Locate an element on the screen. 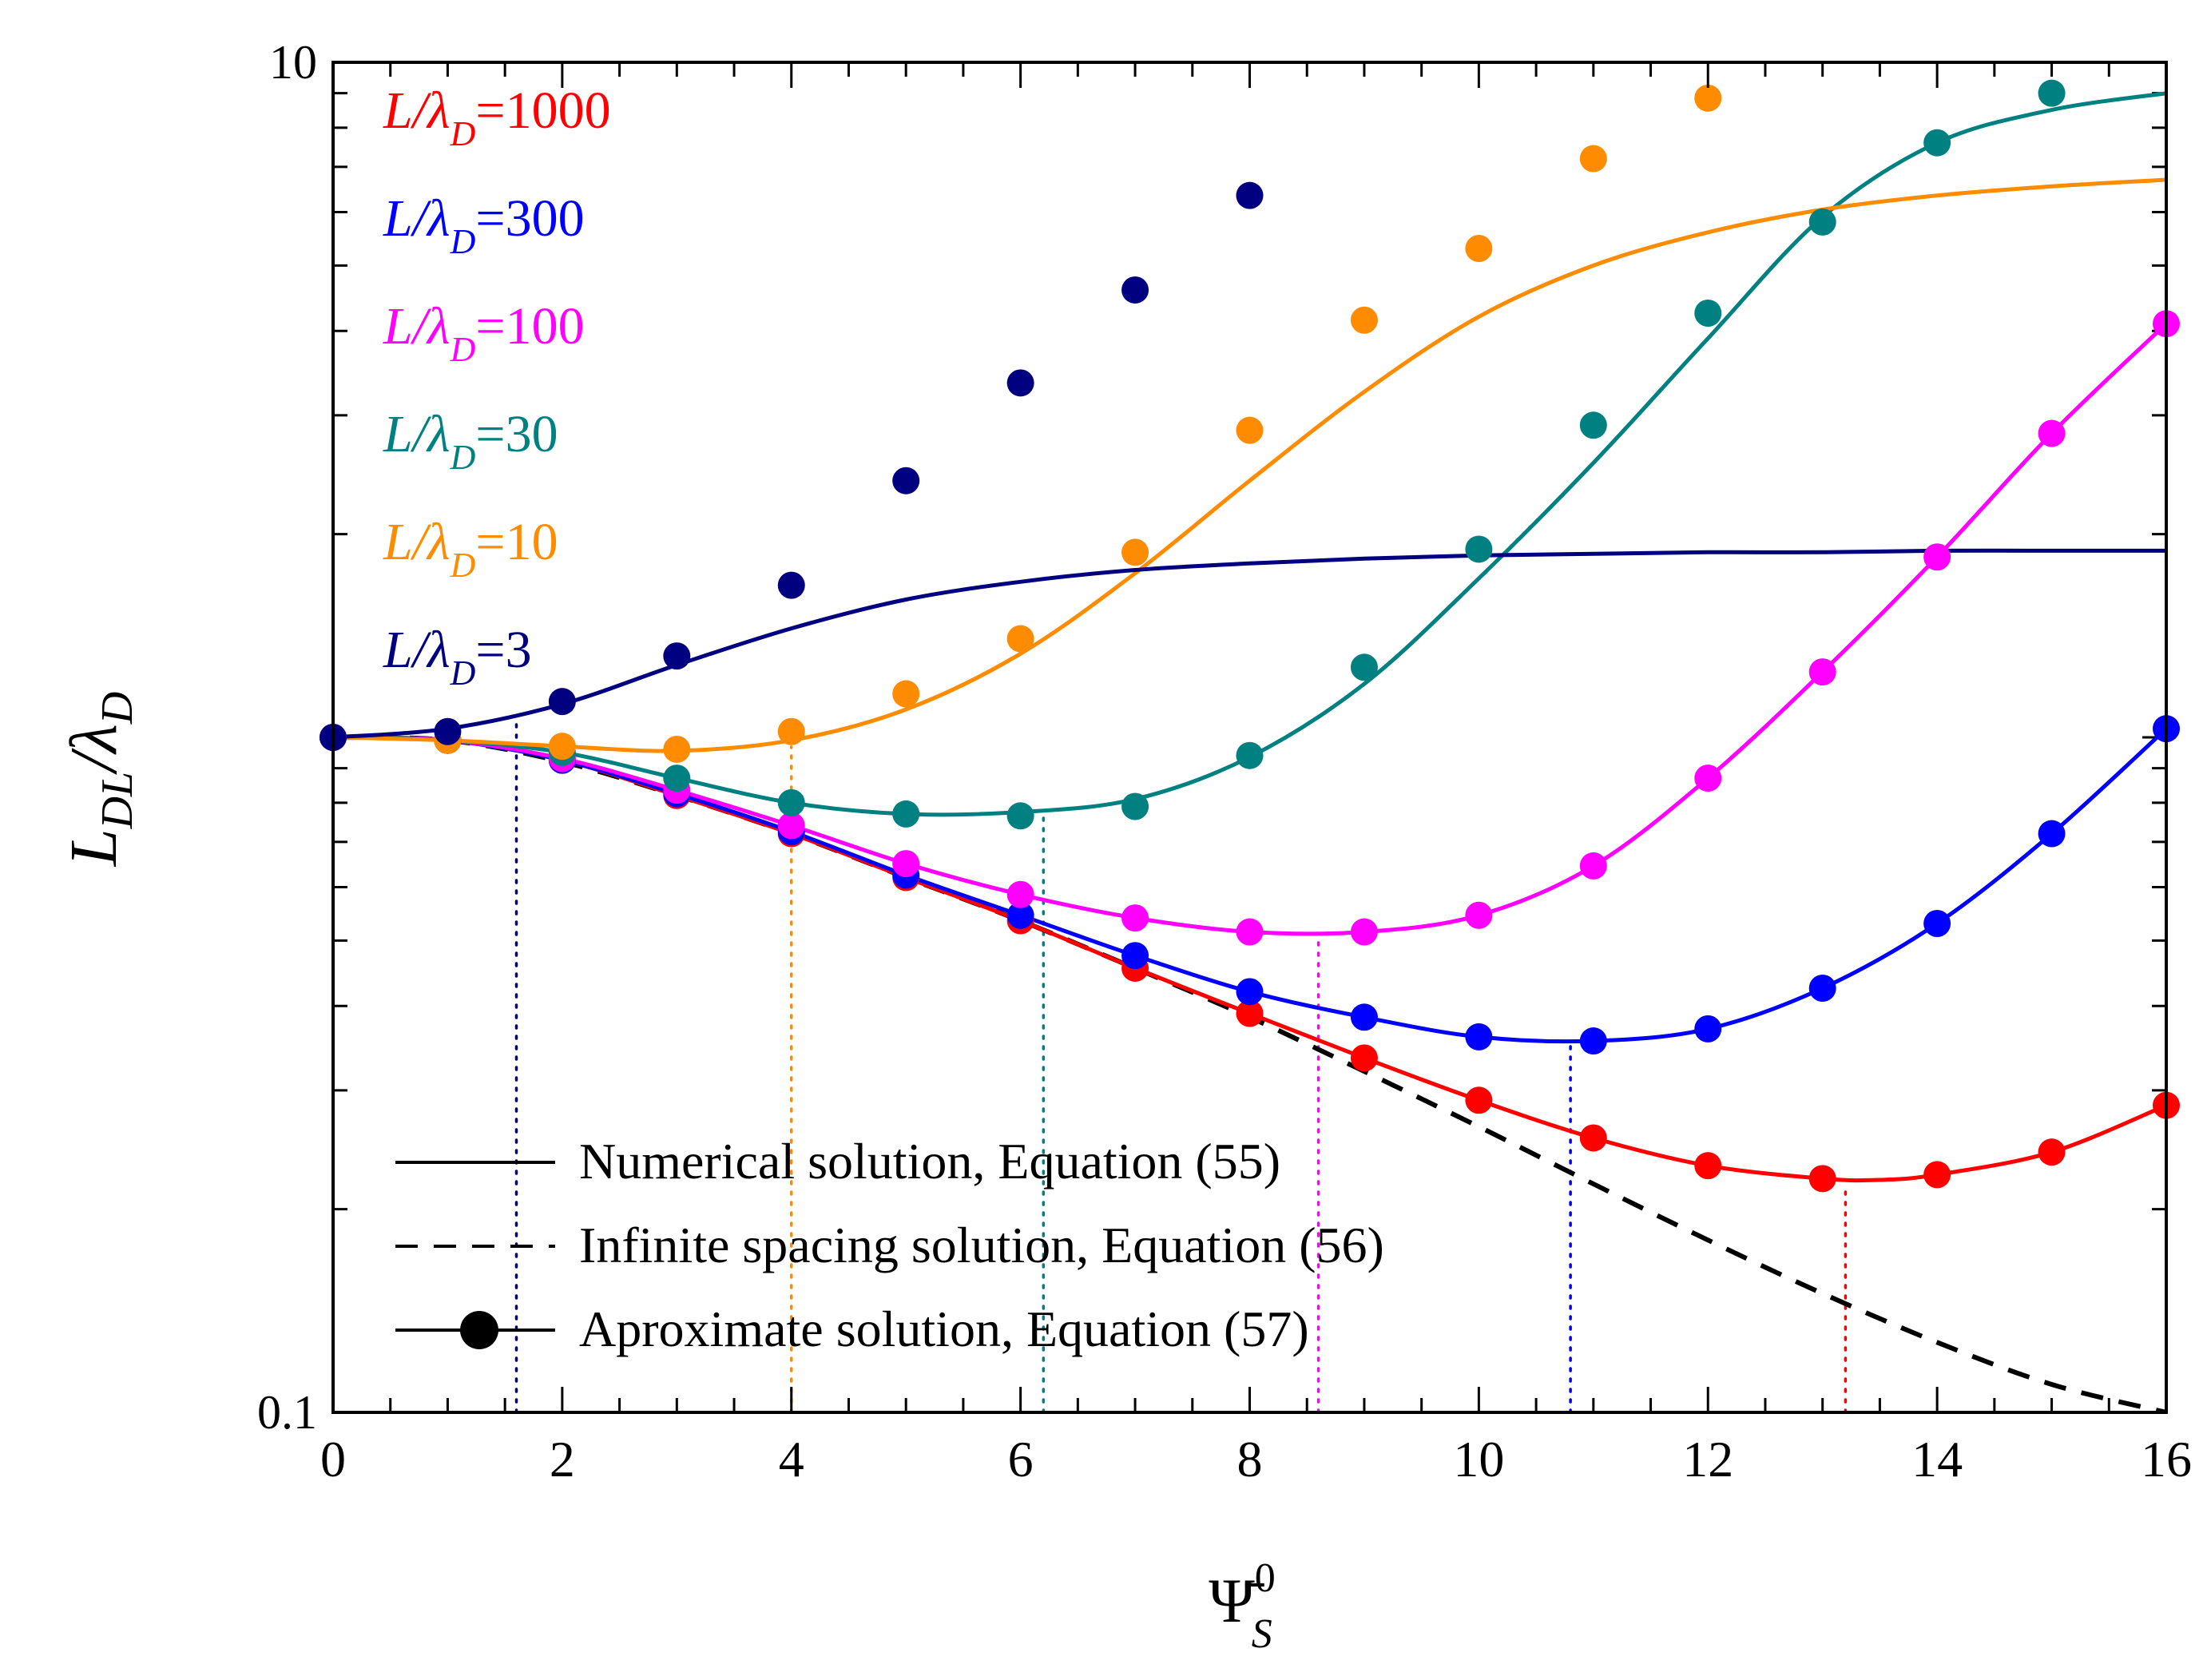  series-legend-label: L/λD=3 is located at coordinates (458, 657).